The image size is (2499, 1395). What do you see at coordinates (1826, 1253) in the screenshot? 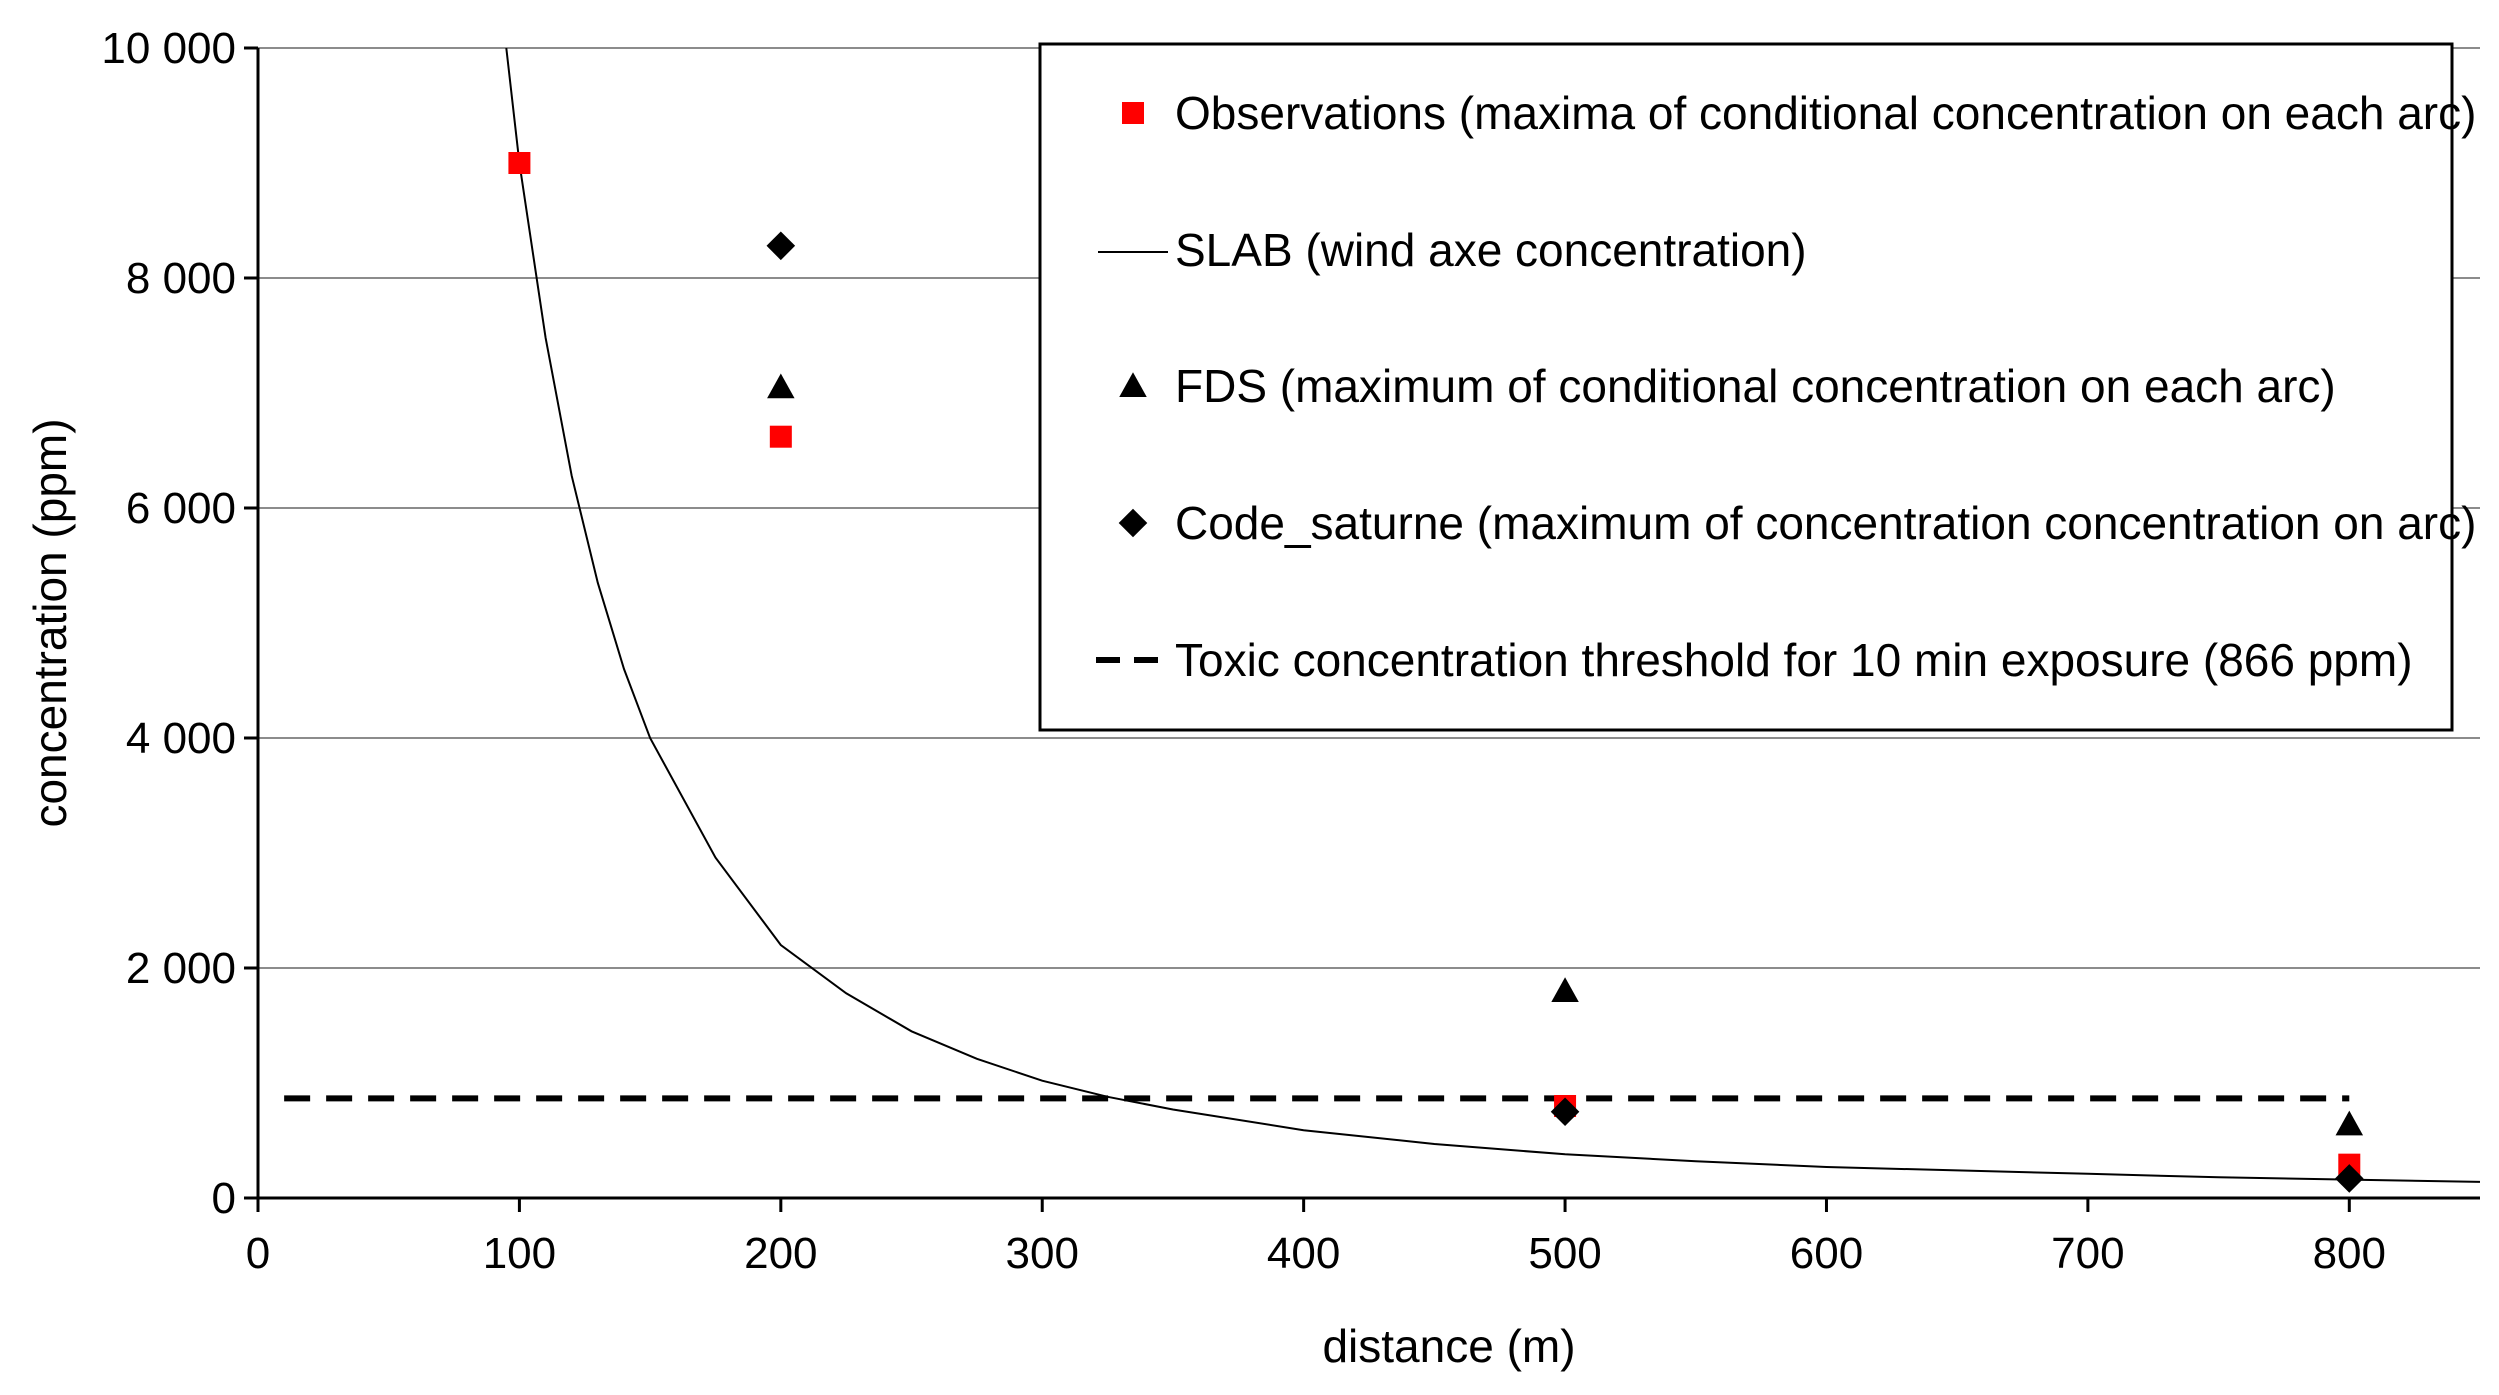
I see `x-tick-label-6: 600` at bounding box center [1826, 1253].